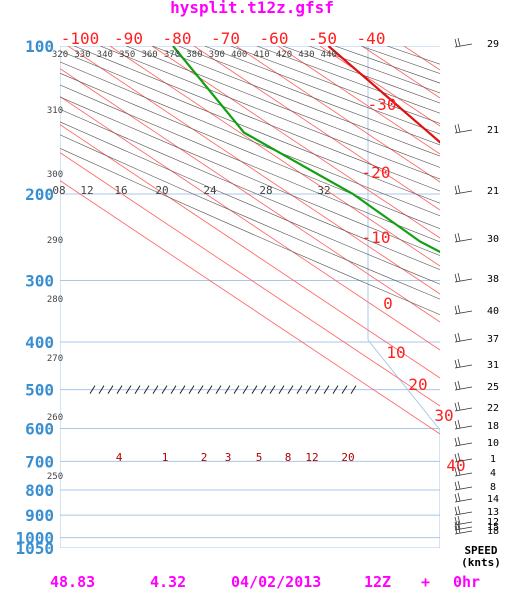  I want to click on theta-label: 330, so click(82, 55).